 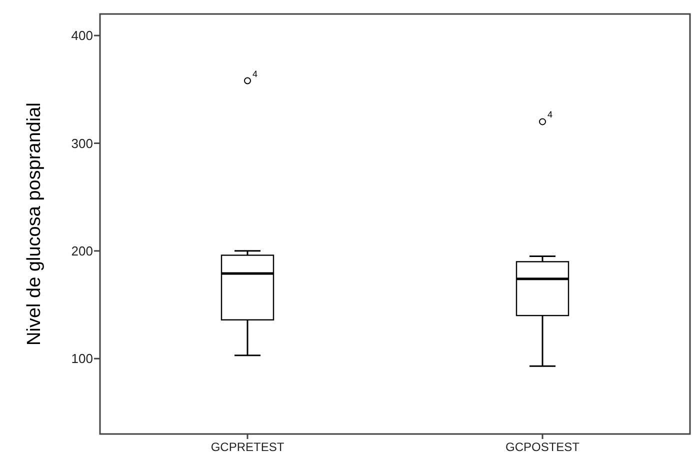 What do you see at coordinates (82, 358) in the screenshot?
I see `y-tick-label: 100` at bounding box center [82, 358].